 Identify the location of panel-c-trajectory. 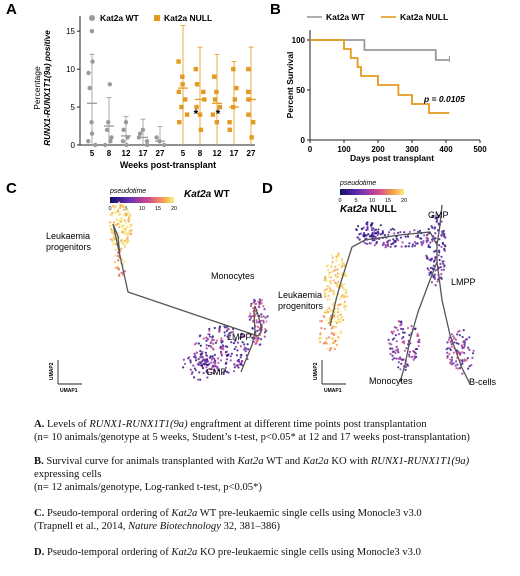
(187, 298).